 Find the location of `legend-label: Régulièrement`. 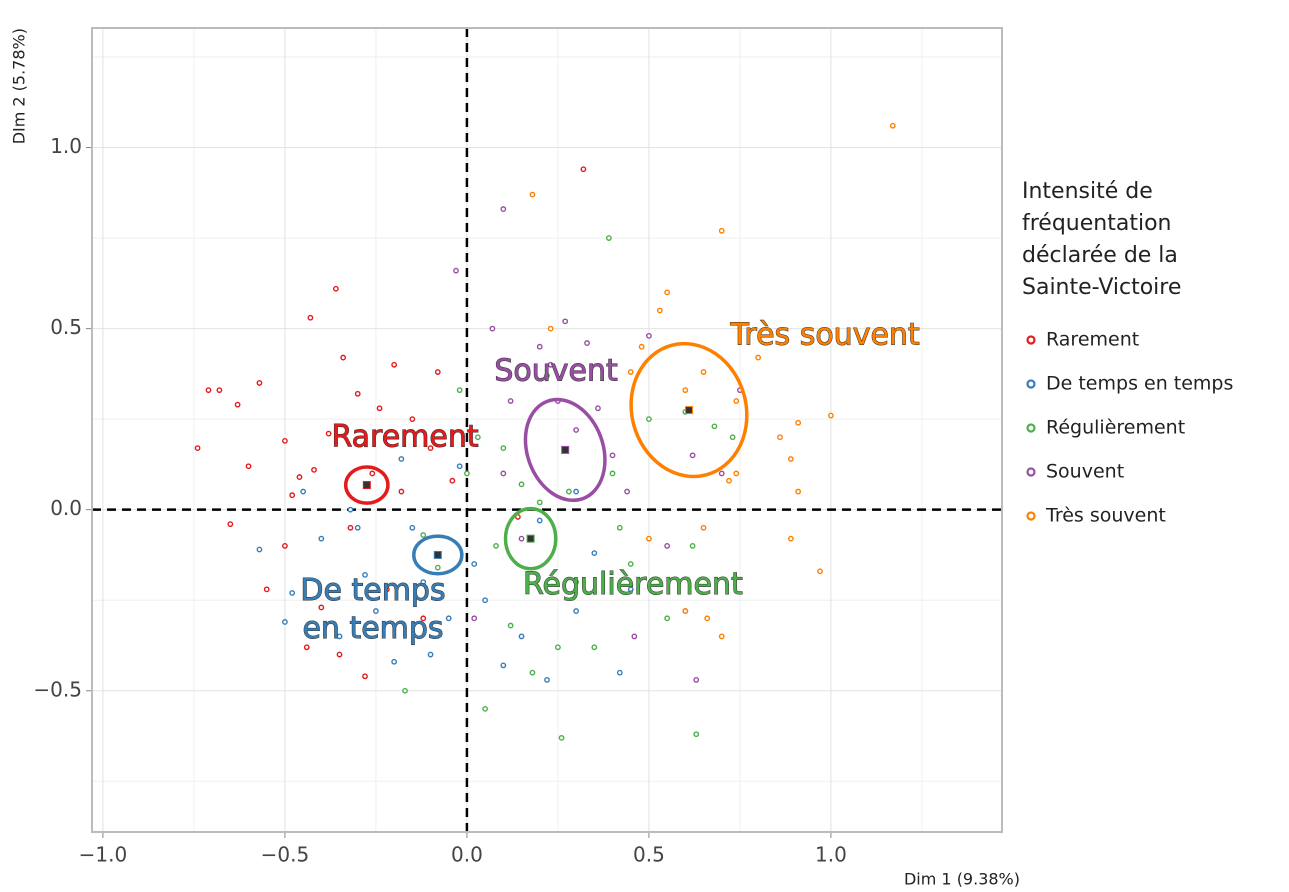

legend-label: Régulièrement is located at coordinates (1115, 428).